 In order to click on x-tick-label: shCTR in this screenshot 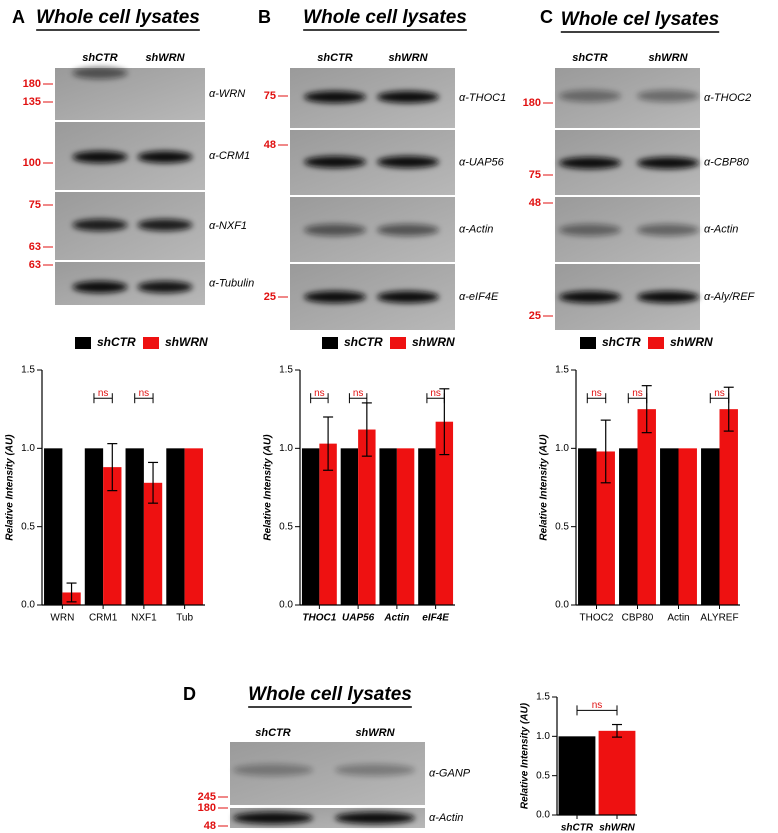, I will do `click(577, 828)`.